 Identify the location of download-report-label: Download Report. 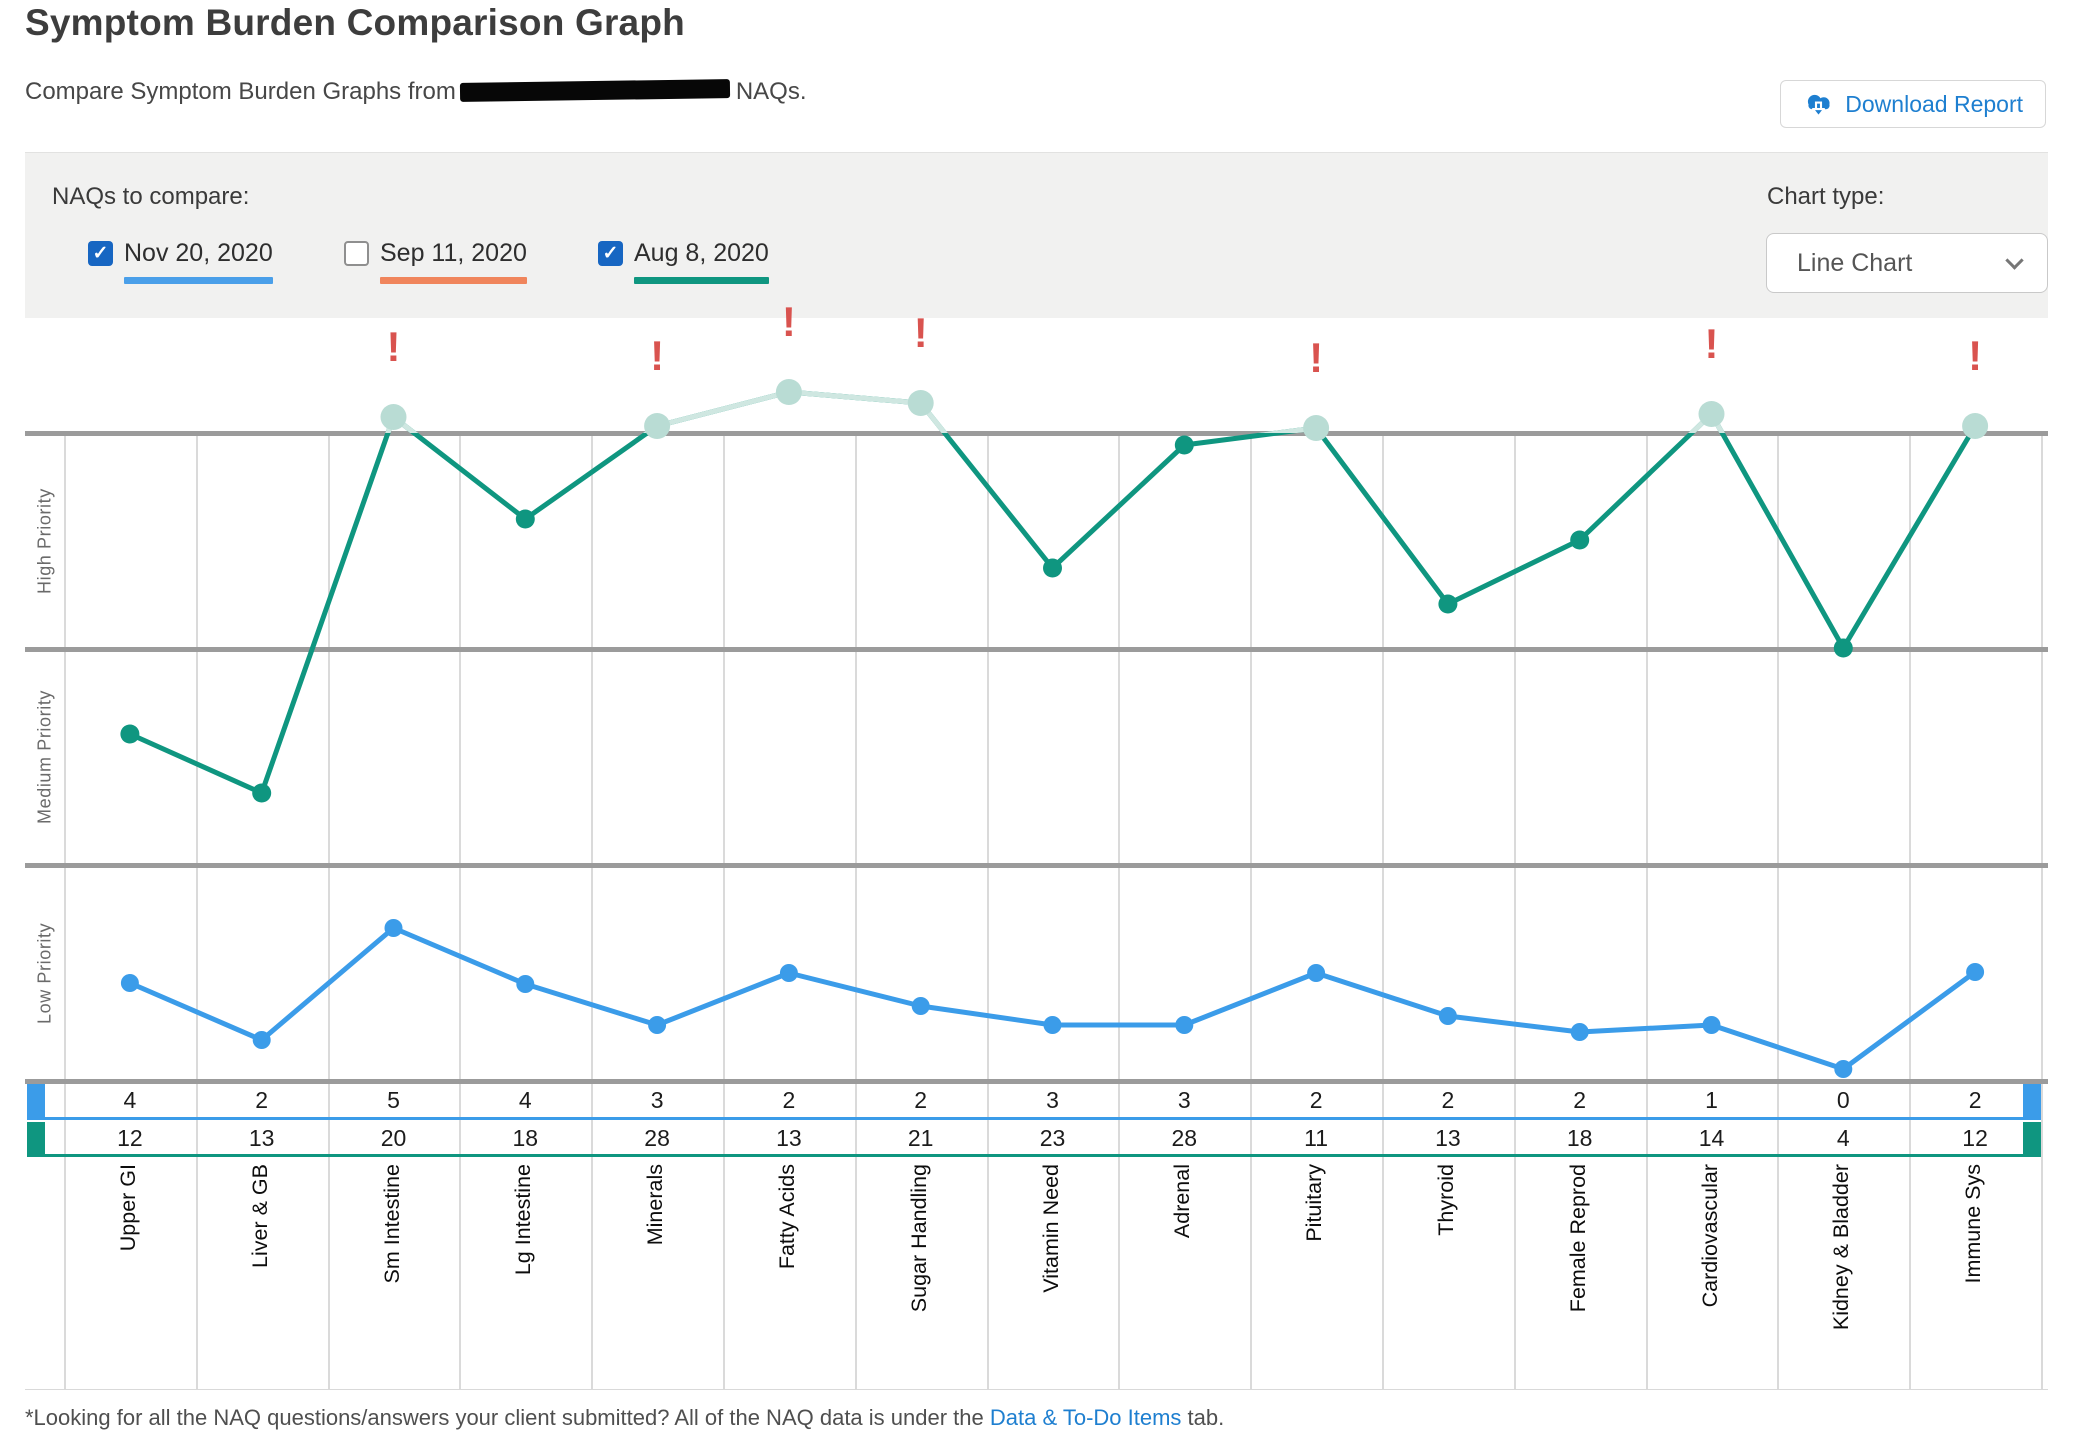
(1934, 103).